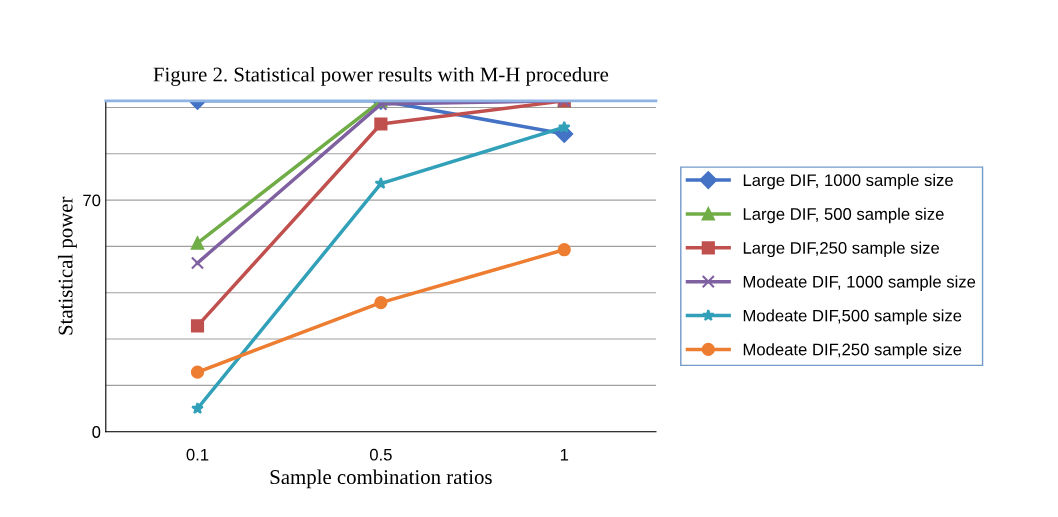 The width and height of the screenshot is (1058, 517). Describe the element at coordinates (381, 479) in the screenshot. I see `x-axis-title: Sample combination ratios` at that location.